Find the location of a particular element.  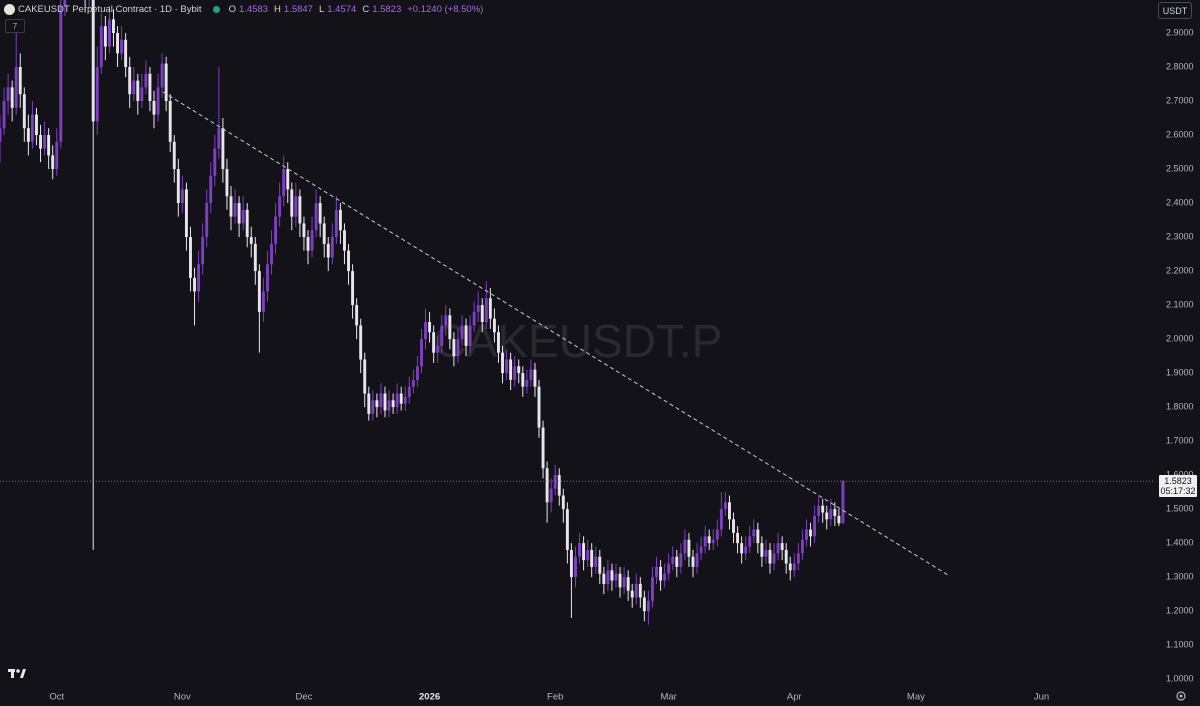

currency-button: USDT is located at coordinates (1175, 10).